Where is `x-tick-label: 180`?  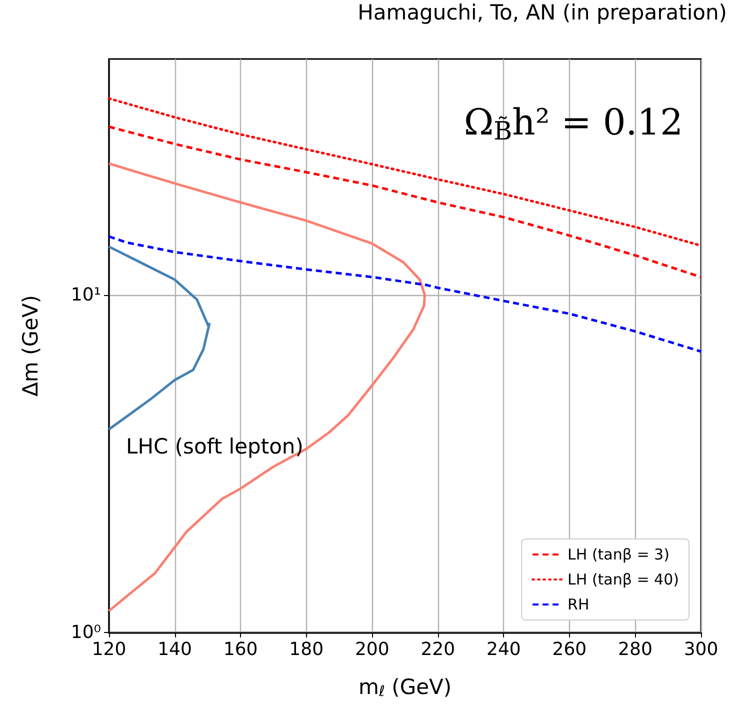 x-tick-label: 180 is located at coordinates (306, 649).